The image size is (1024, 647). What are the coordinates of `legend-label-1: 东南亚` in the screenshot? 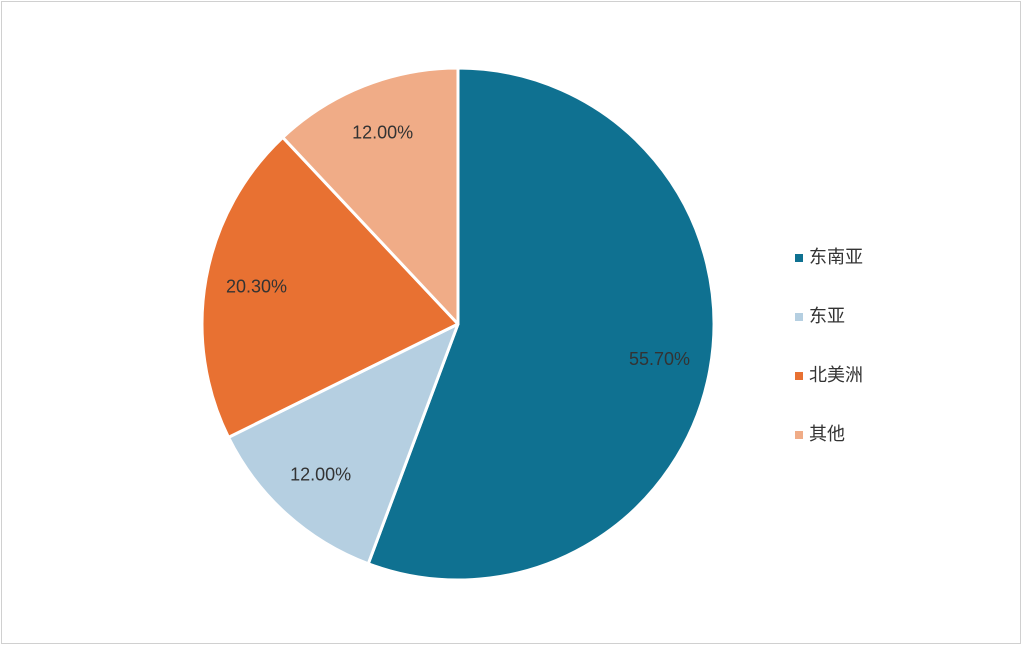 It's located at (836, 257).